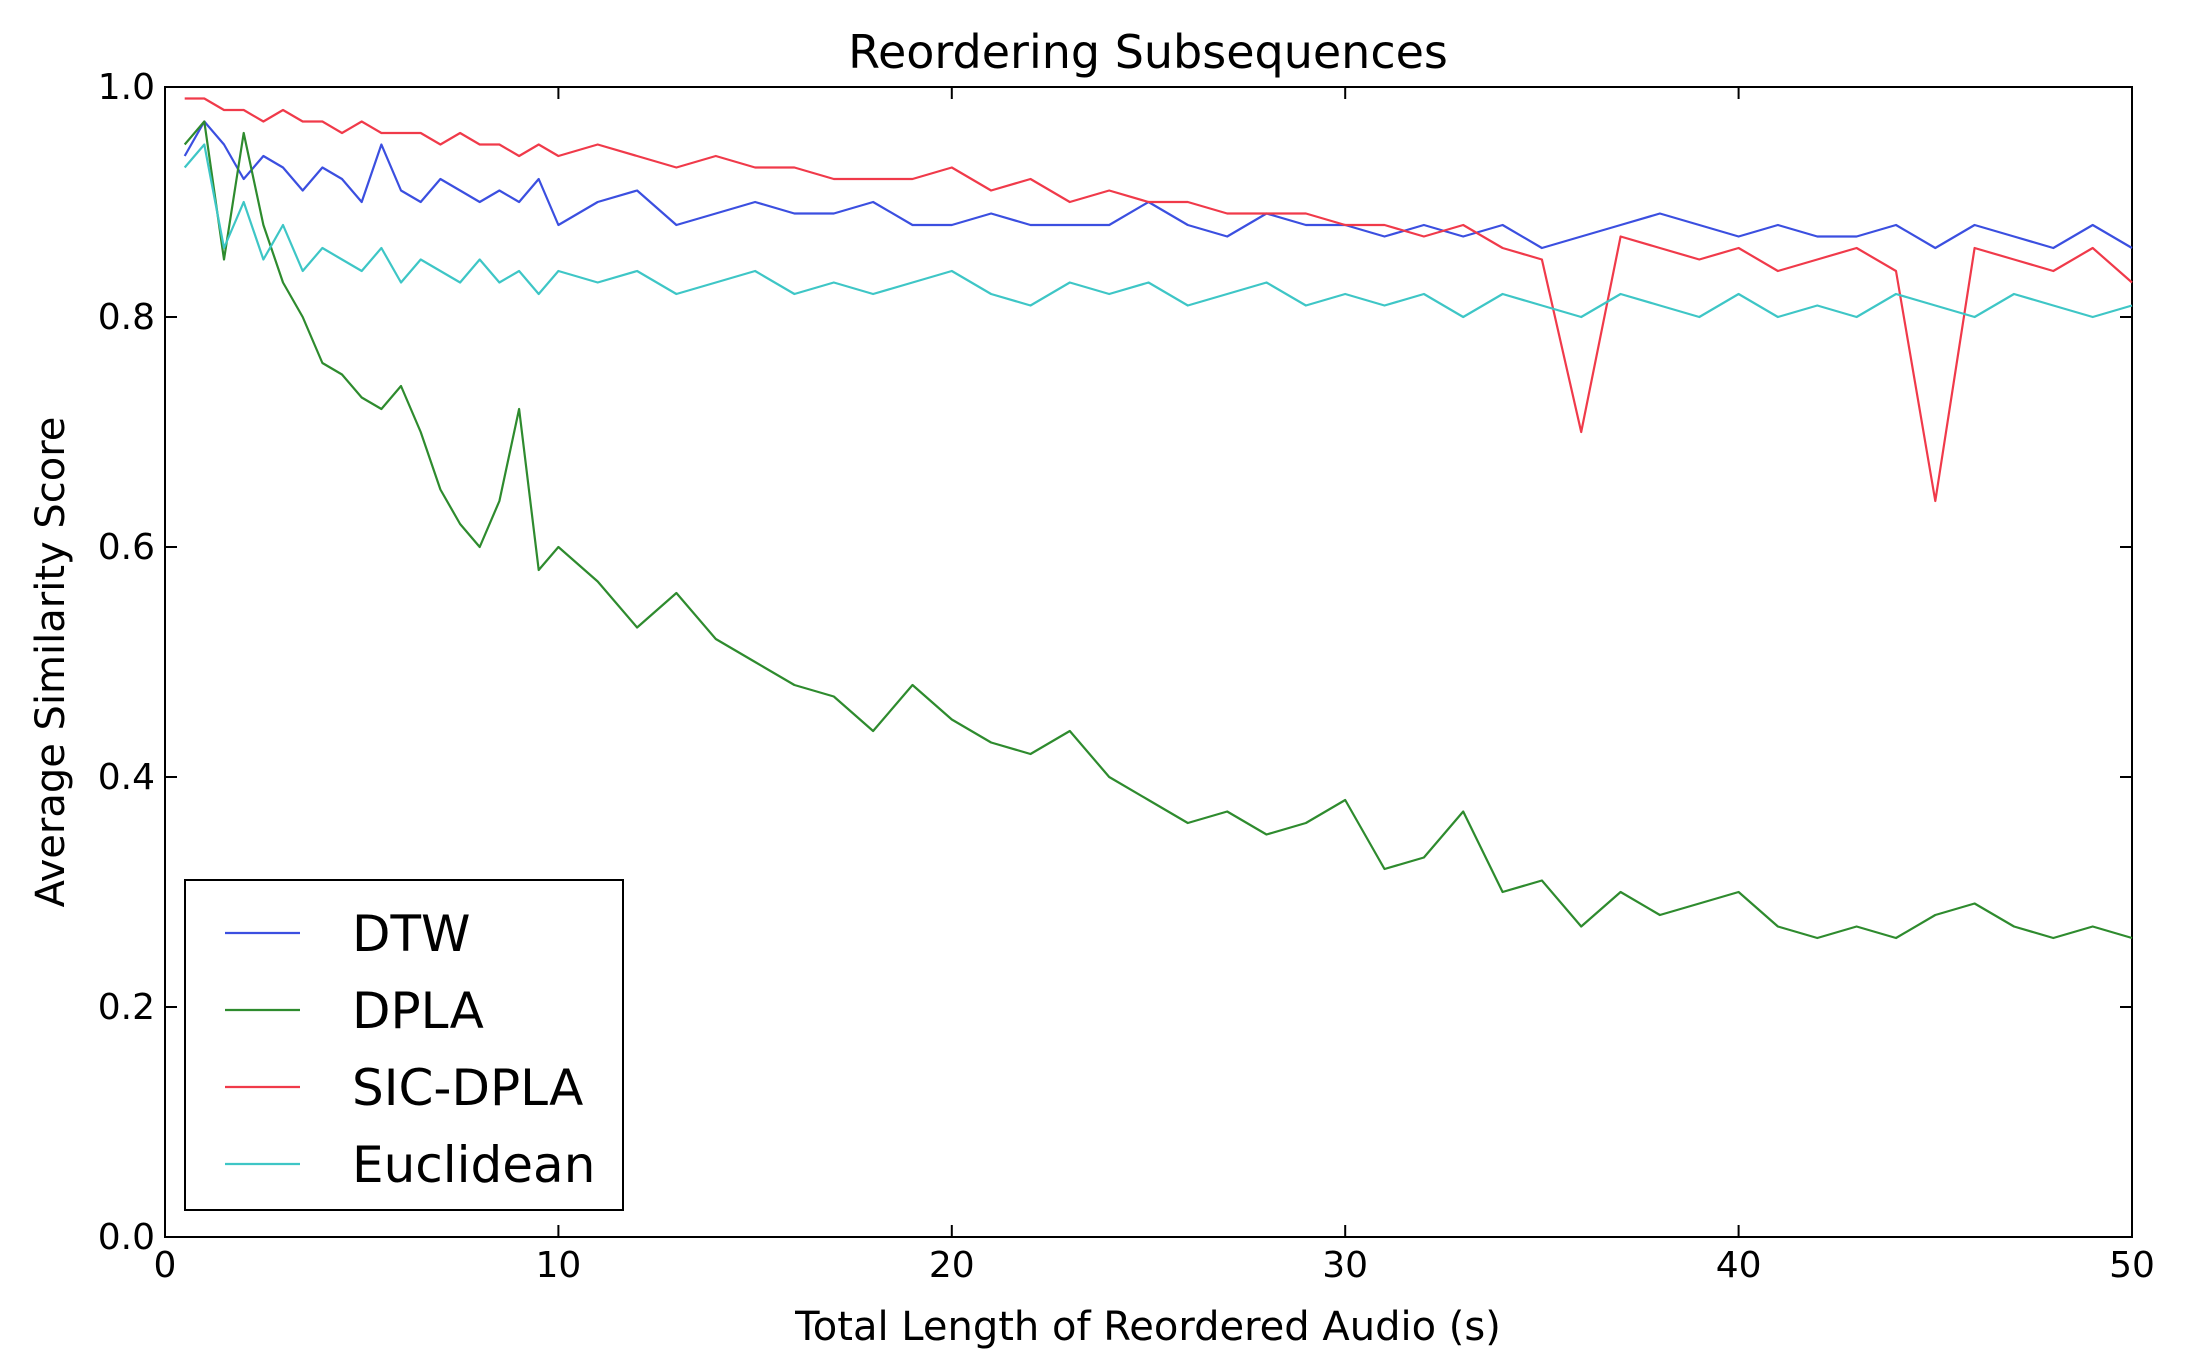 The width and height of the screenshot is (2196, 1370). I want to click on y-tick-label: 0.2, so click(126, 1007).